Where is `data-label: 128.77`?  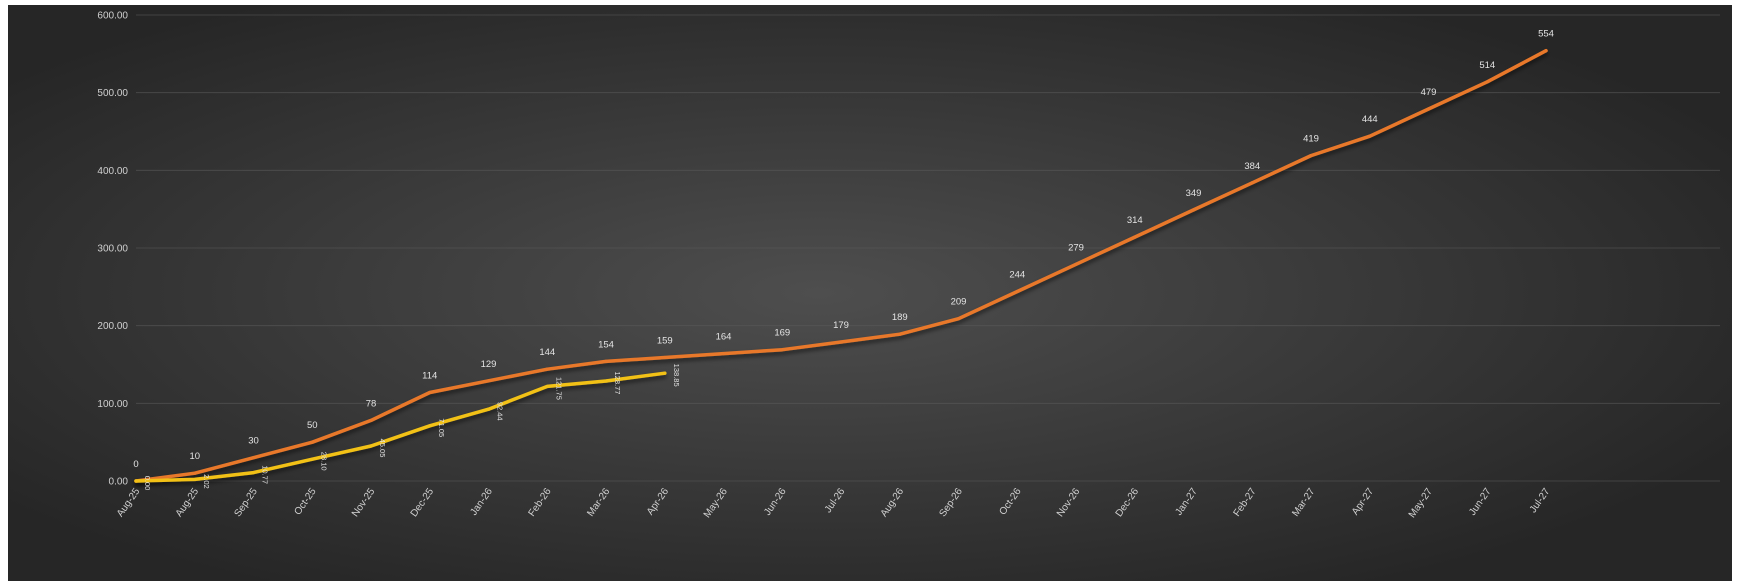 data-label: 128.77 is located at coordinates (617, 383).